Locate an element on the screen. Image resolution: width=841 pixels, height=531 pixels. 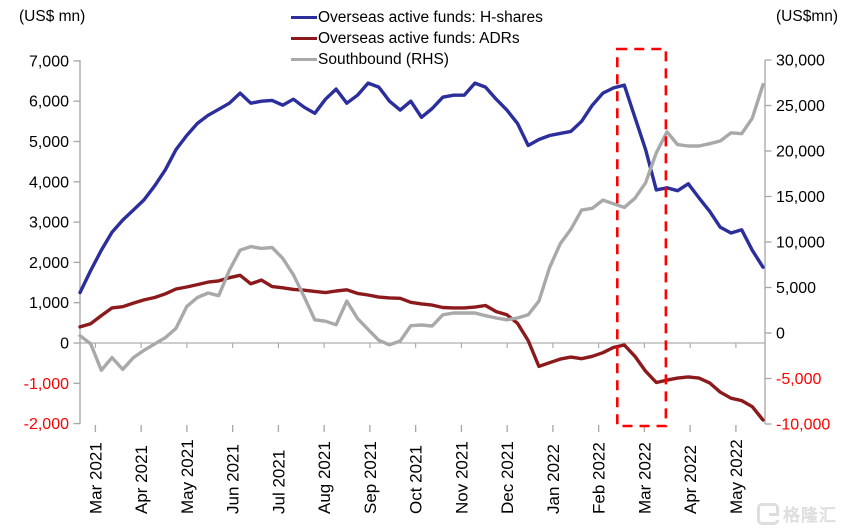
gelonghui-logo-icon is located at coordinates (768, 513).